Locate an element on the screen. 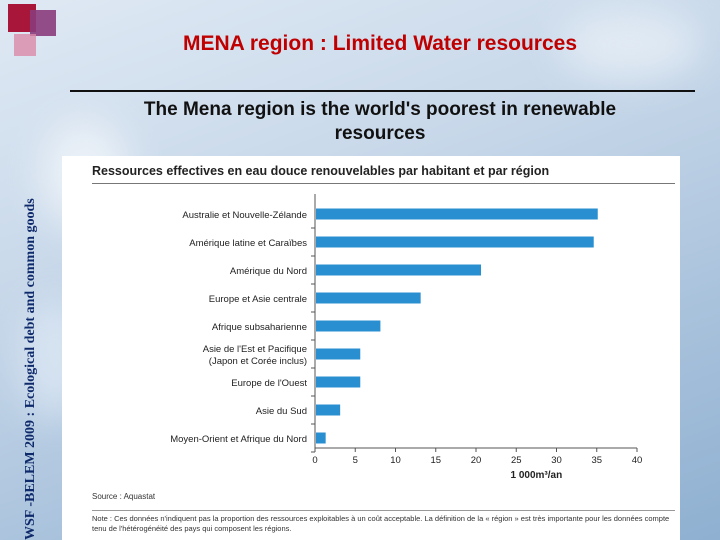 The width and height of the screenshot is (720, 540). x-tick-label: 35 is located at coordinates (596, 460).